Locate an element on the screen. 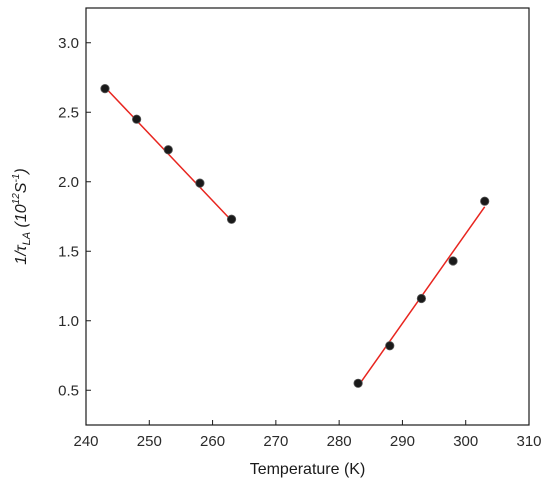 The width and height of the screenshot is (550, 492). x-tick-label: 260 is located at coordinates (212, 441).